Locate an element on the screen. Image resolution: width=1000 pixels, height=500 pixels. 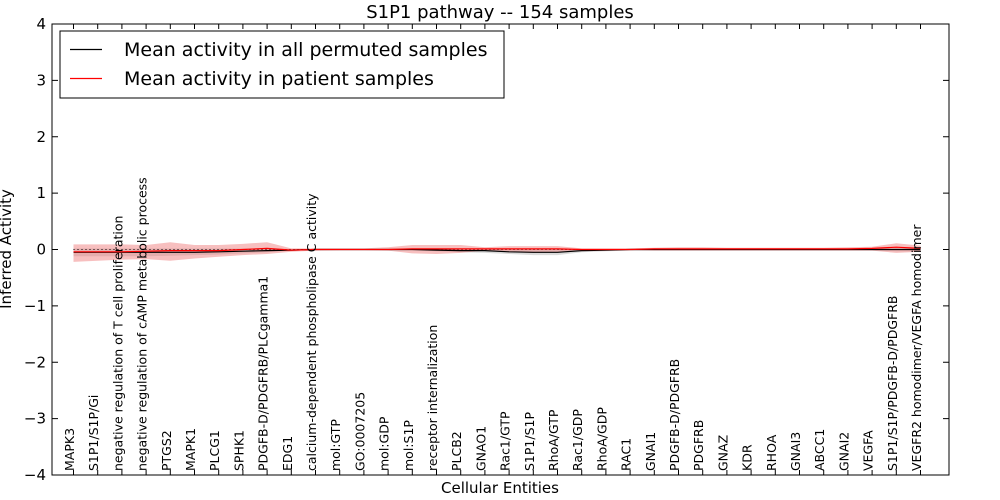
entity-label: GNAI2 is located at coordinates (843, 451).